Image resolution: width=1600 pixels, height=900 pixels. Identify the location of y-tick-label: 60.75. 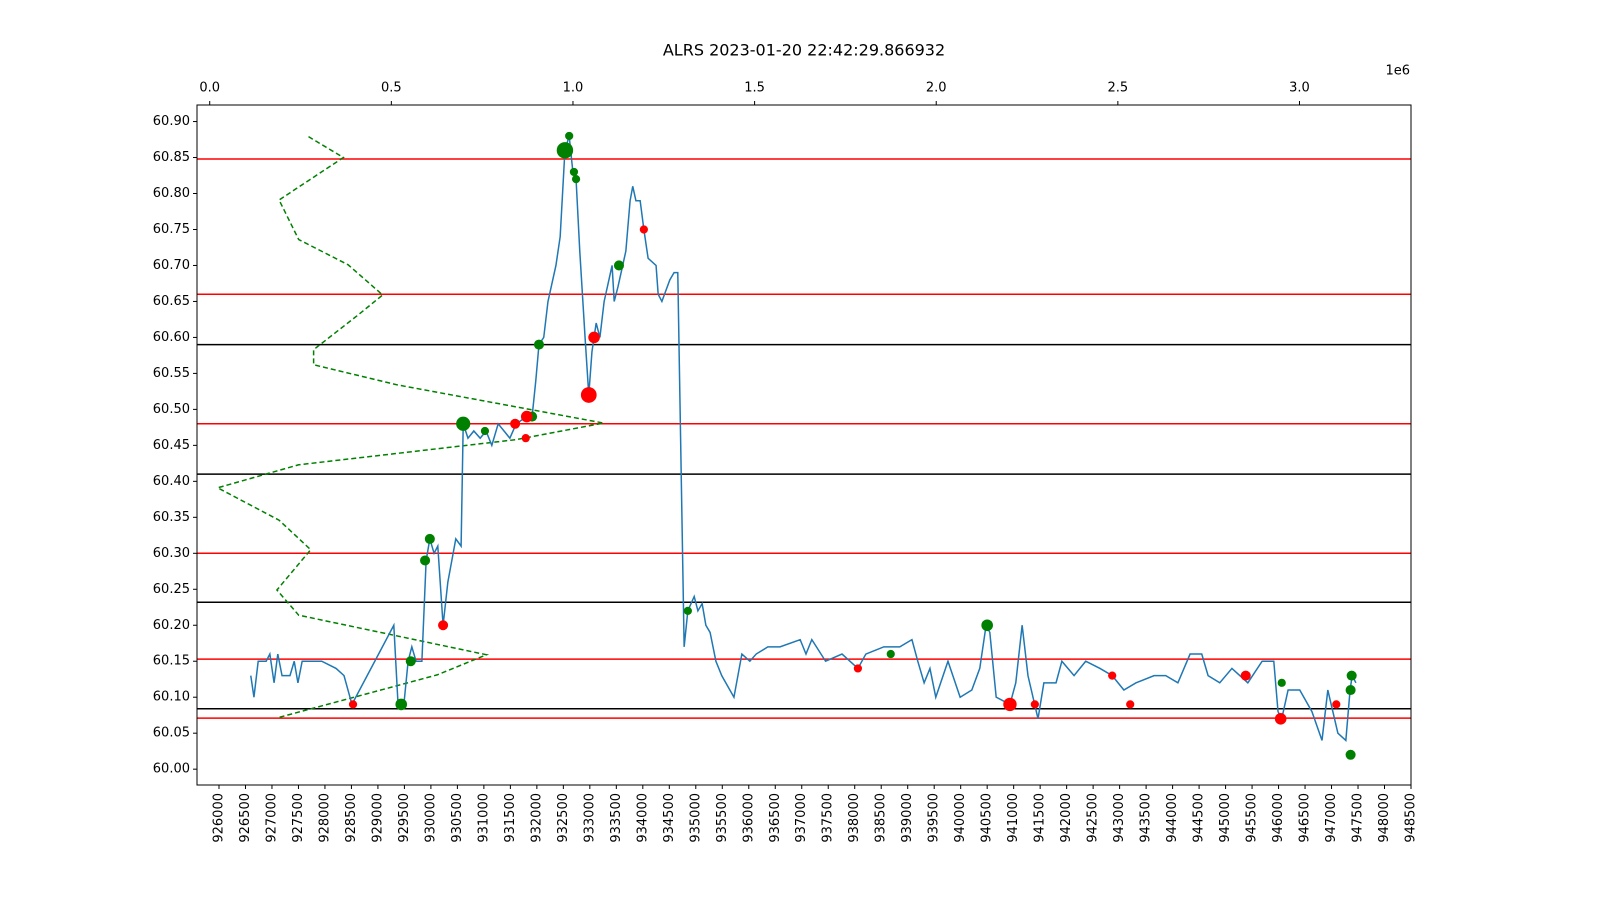
(171, 229).